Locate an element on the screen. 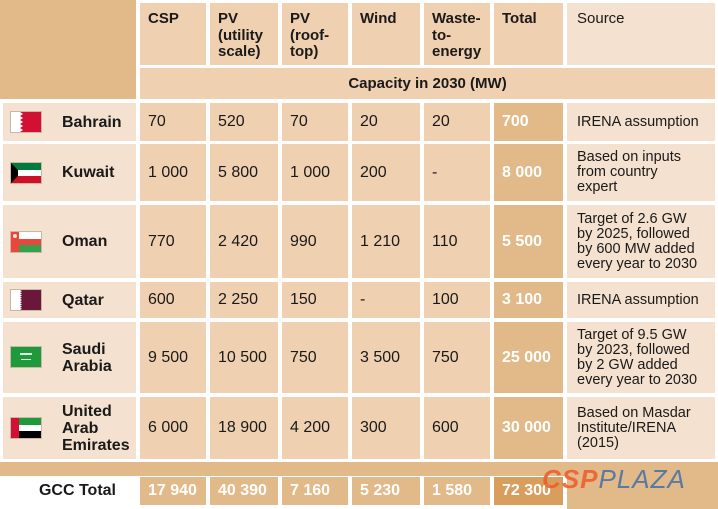 The image size is (718, 509). cell-csp: 1 000 is located at coordinates (173, 172).